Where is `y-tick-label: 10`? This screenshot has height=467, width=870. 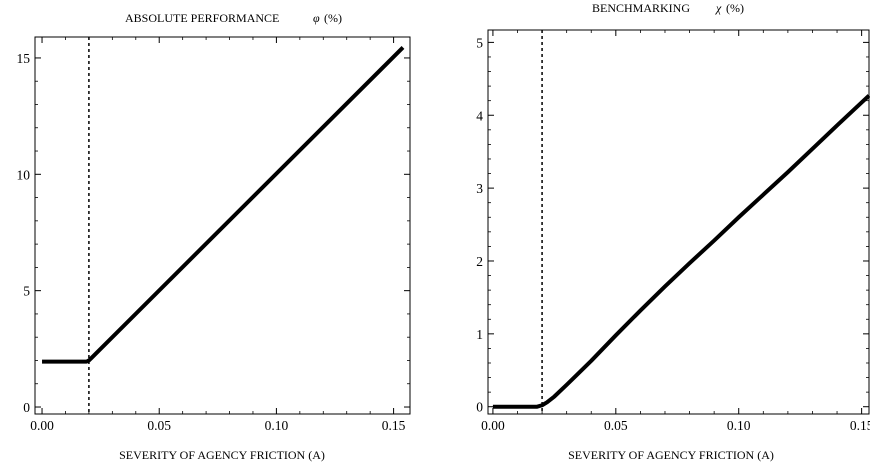
y-tick-label: 10 is located at coordinates (24, 174).